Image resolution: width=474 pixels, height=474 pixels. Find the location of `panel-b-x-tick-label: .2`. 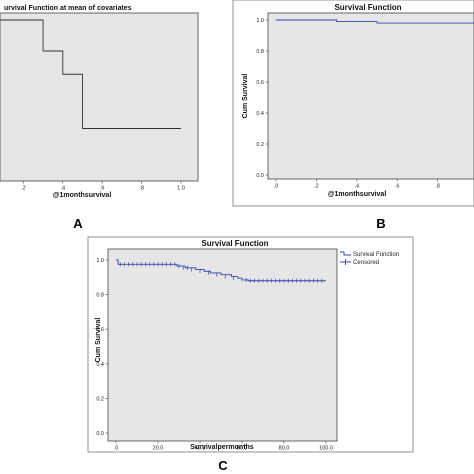

panel-b-x-tick-label: .2 is located at coordinates (316, 187).